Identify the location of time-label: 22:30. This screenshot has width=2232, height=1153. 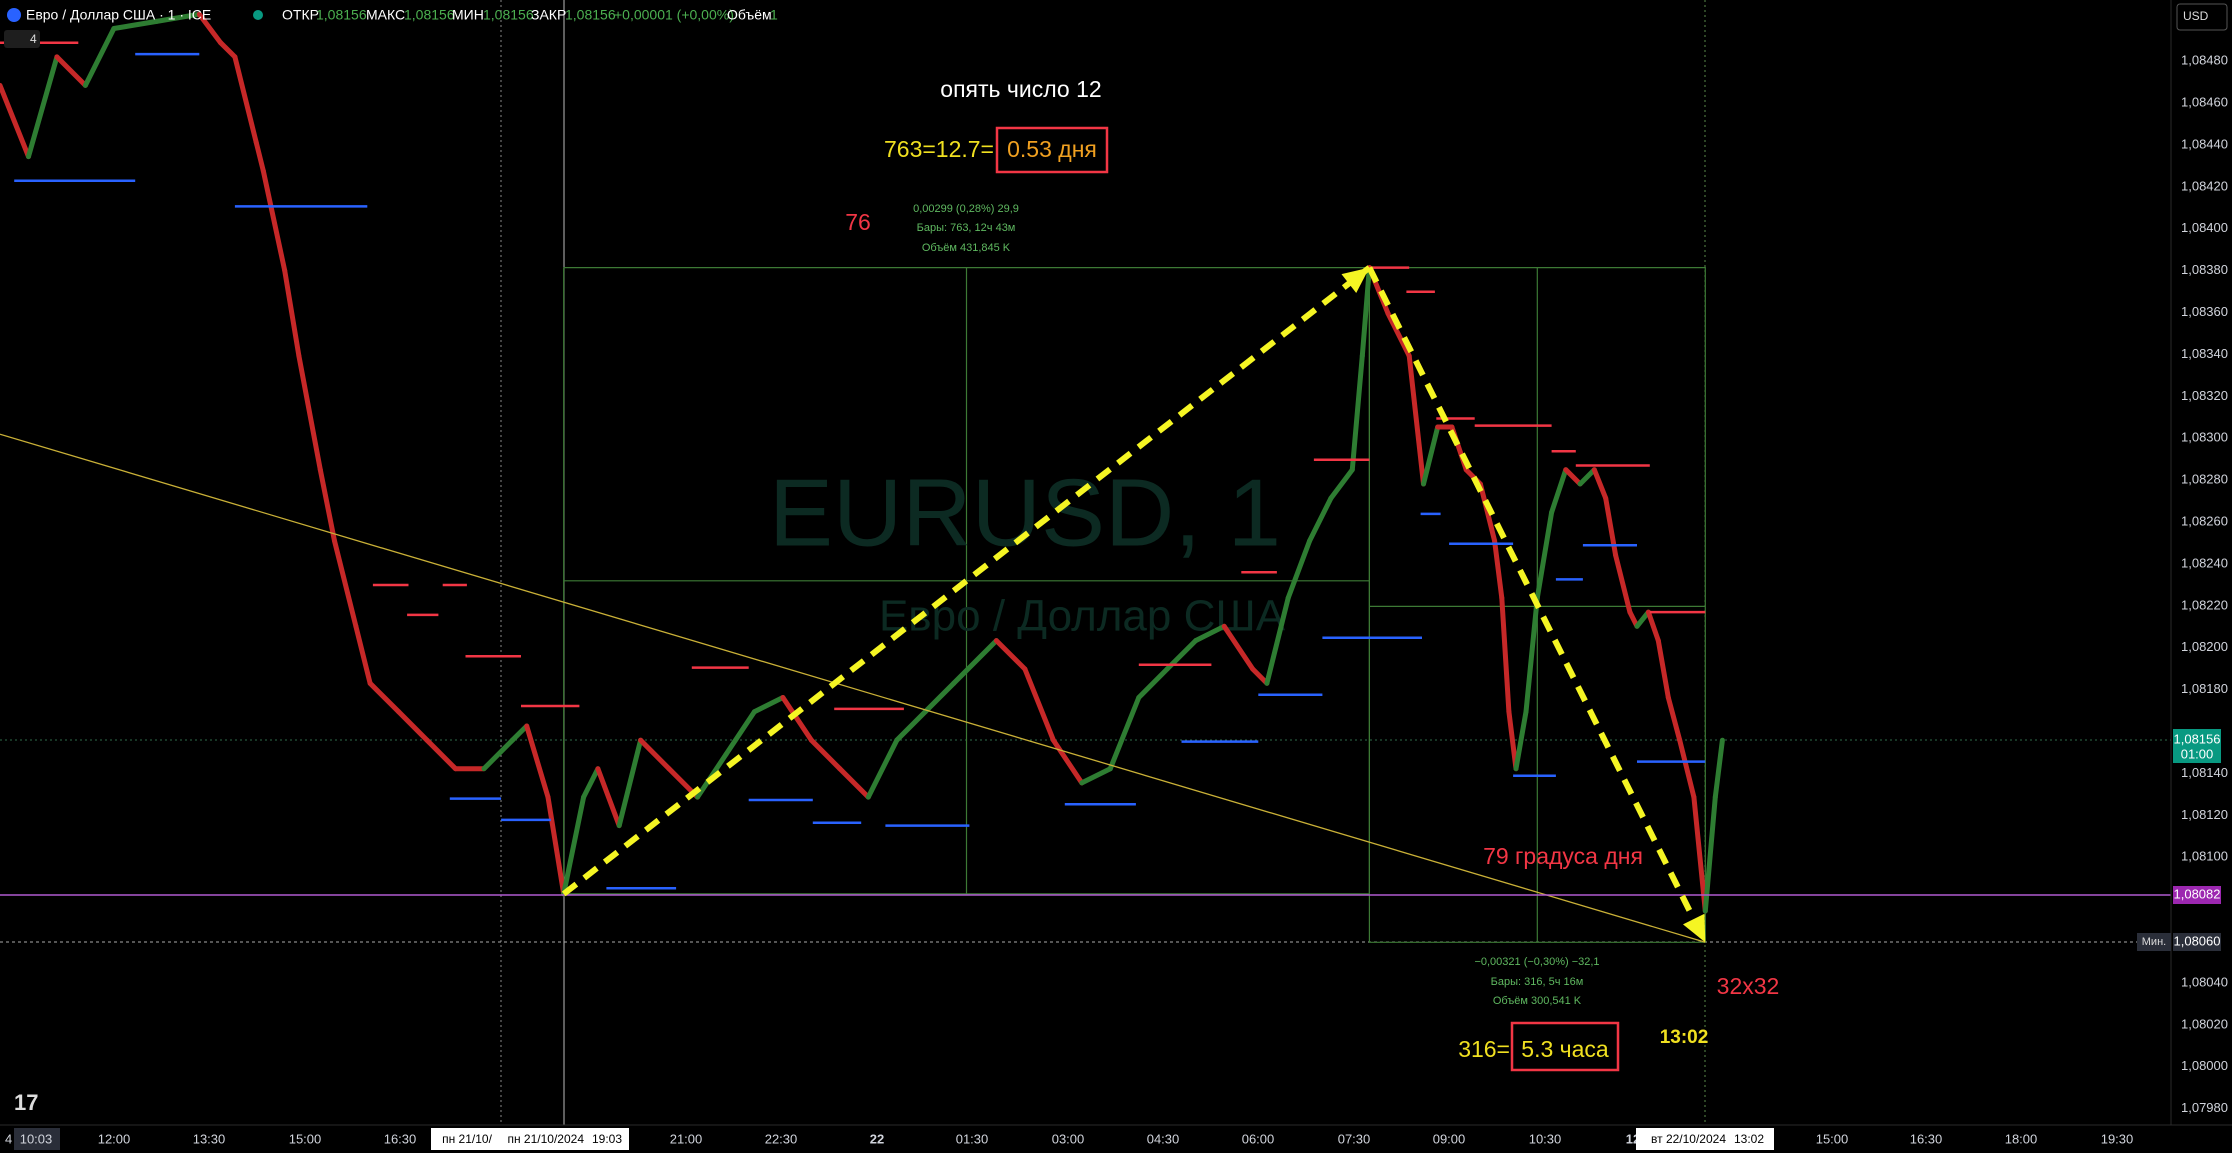
(781, 1138).